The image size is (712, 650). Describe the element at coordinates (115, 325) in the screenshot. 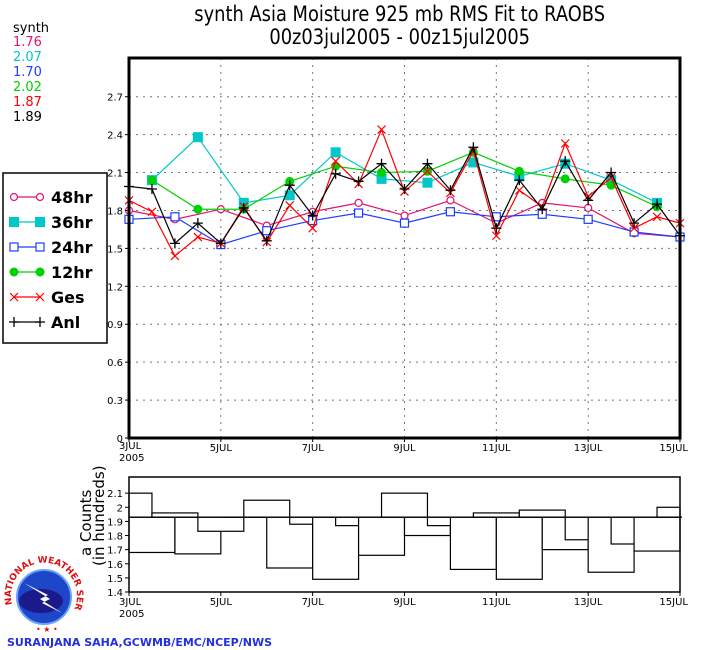

I see `y-tick-label: 0.9` at that location.